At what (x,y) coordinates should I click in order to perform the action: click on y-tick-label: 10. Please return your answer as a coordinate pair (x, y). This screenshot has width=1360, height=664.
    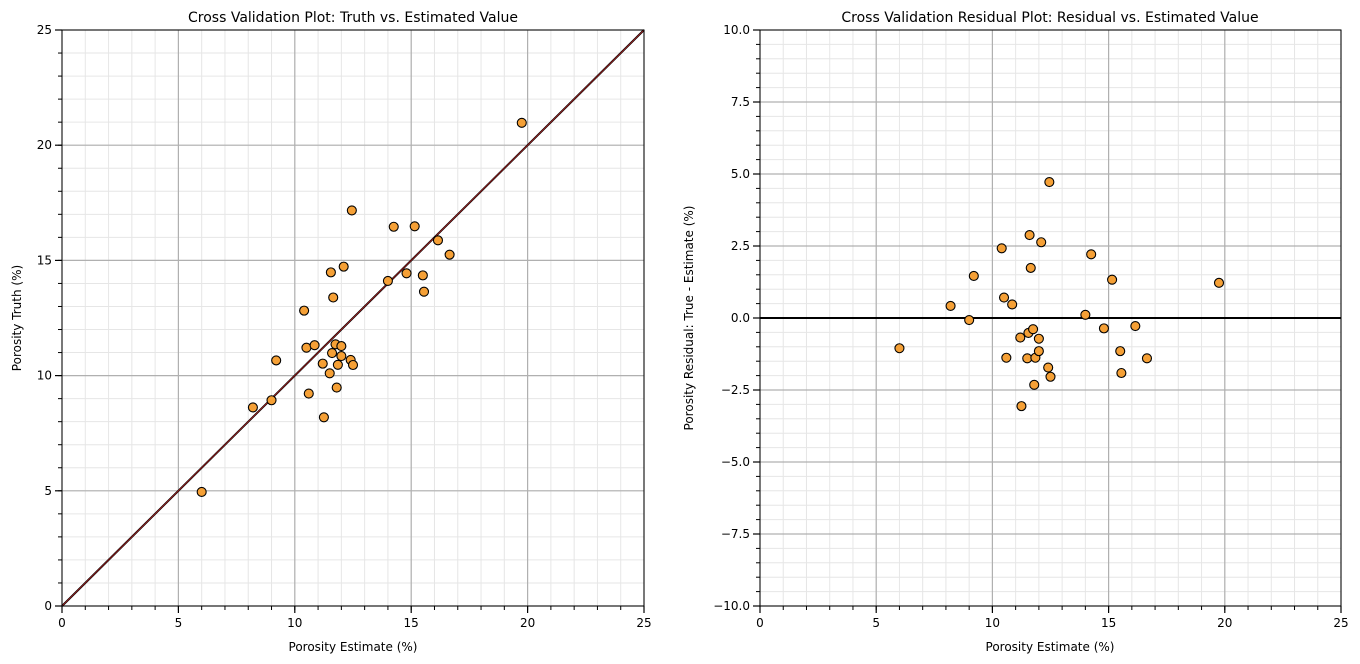
    Looking at the image, I should click on (44, 376).